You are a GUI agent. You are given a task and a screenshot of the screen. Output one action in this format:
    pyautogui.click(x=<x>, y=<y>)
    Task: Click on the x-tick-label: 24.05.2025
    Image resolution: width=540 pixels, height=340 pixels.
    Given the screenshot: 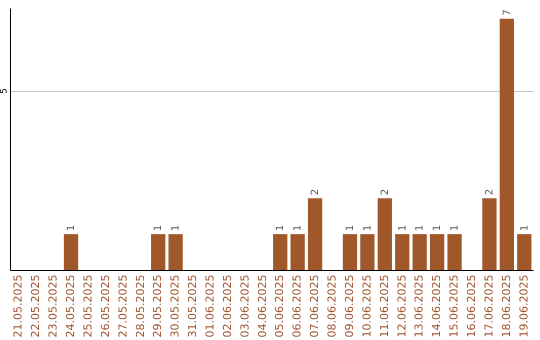 What is the action you would take?
    pyautogui.click(x=71, y=306)
    